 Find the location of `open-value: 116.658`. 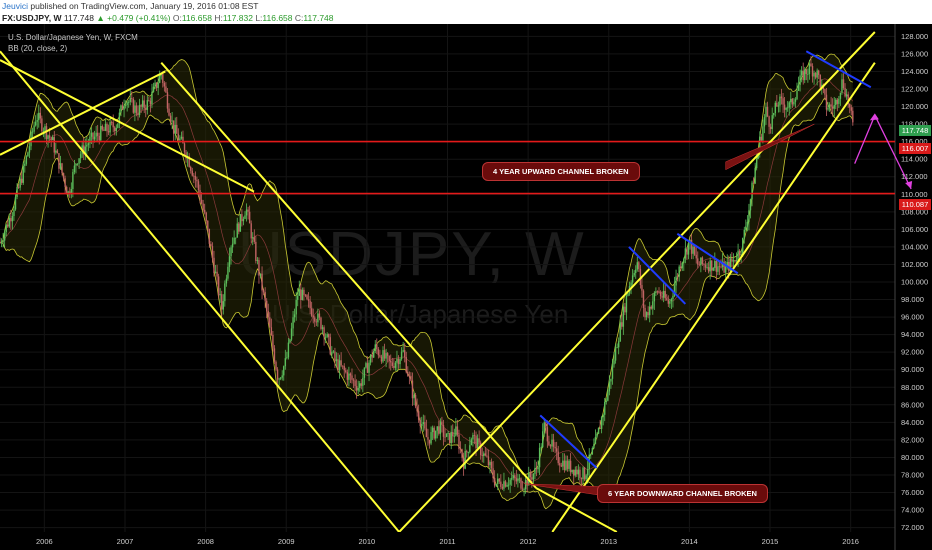

open-value: 116.658 is located at coordinates (196, 18).